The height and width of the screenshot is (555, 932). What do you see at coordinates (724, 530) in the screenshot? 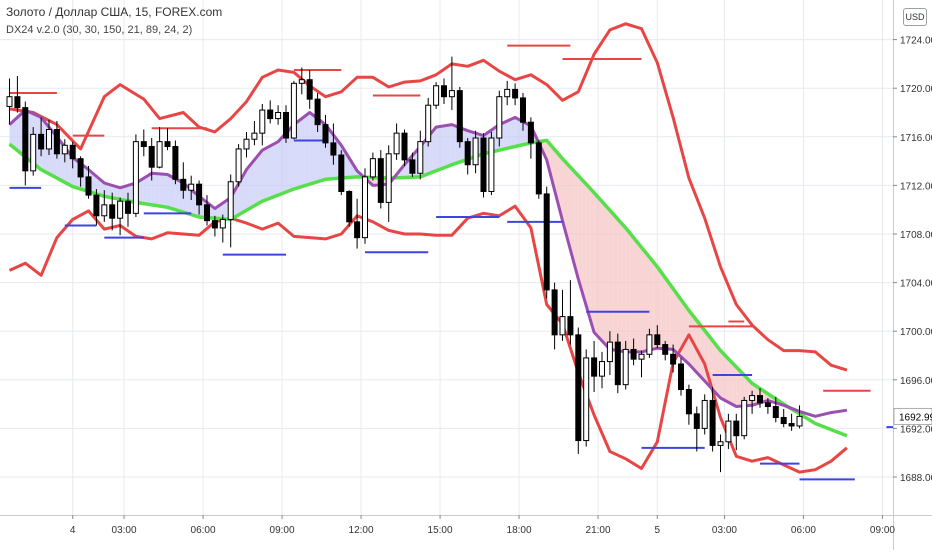
I see `time-tick-label: 03:00` at bounding box center [724, 530].